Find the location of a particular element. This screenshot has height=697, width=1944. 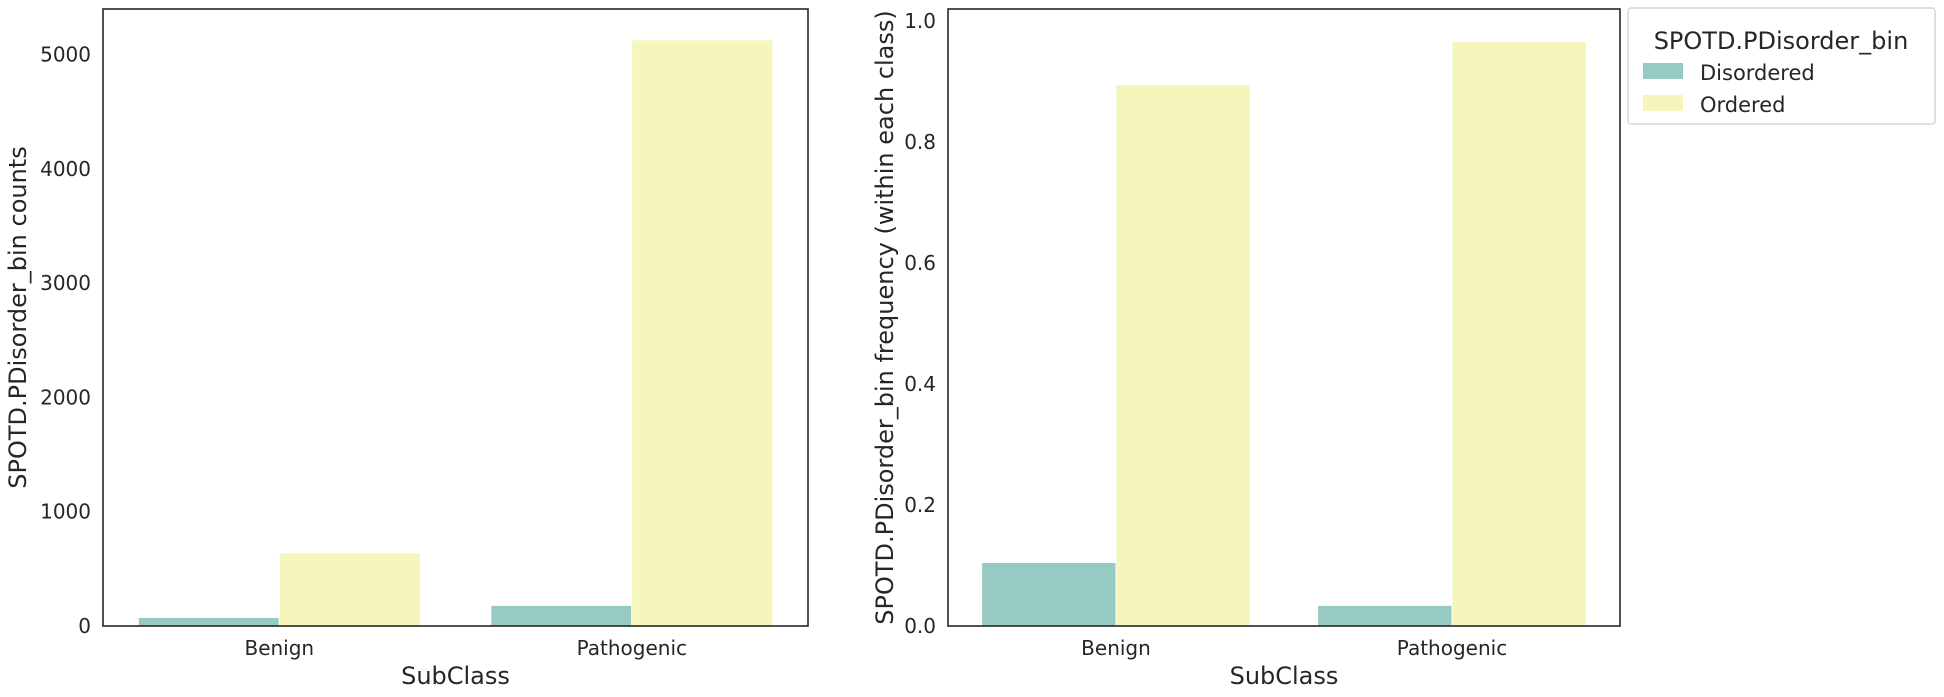

y-tick-label: 4000 is located at coordinates (65, 169).